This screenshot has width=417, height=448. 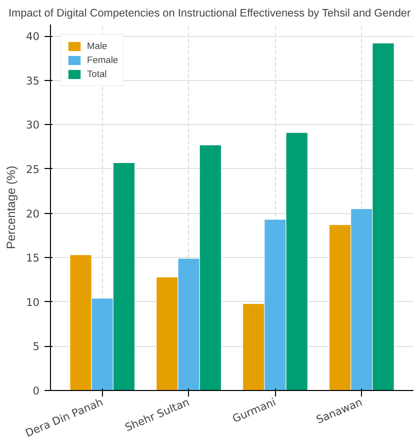 I want to click on legend-label: Total, so click(x=97, y=74).